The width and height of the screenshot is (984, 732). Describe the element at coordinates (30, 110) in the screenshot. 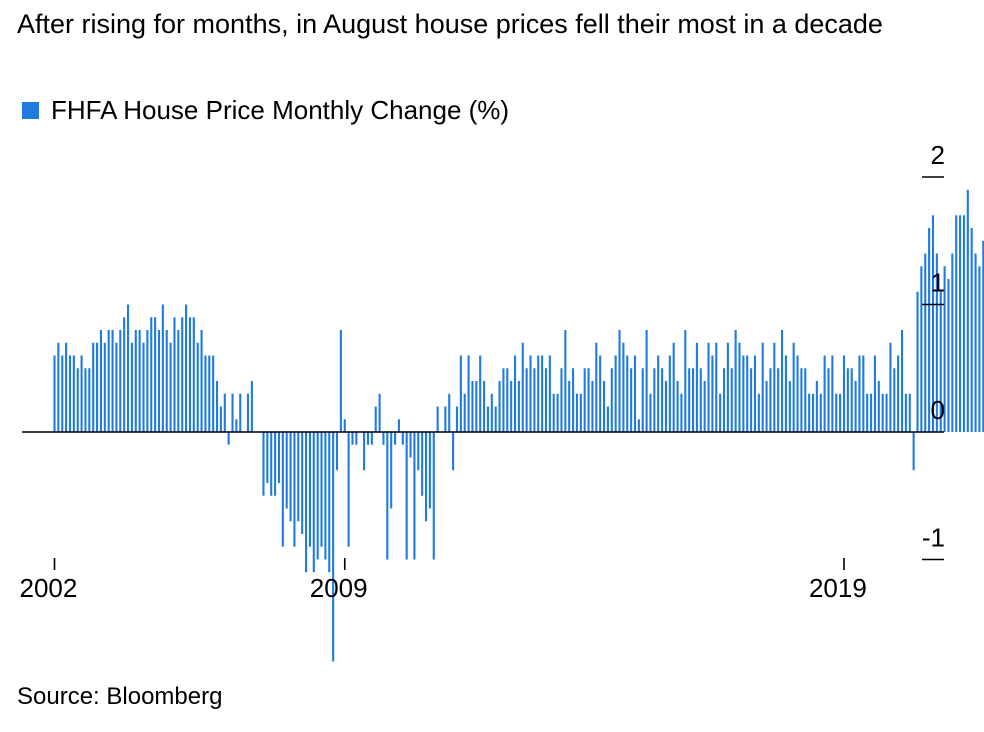

I see `legend-swatch` at that location.